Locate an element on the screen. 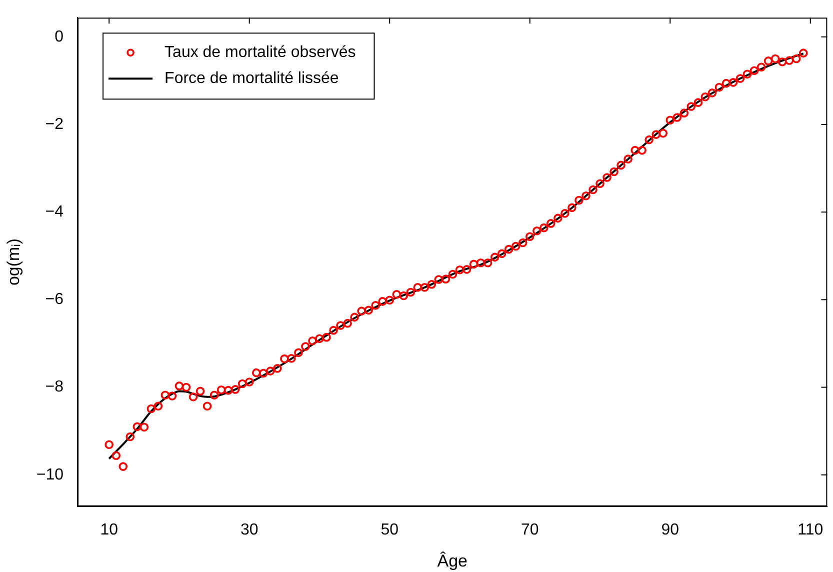  y-axis-title: og(mᵢ) is located at coordinates (13, 262).